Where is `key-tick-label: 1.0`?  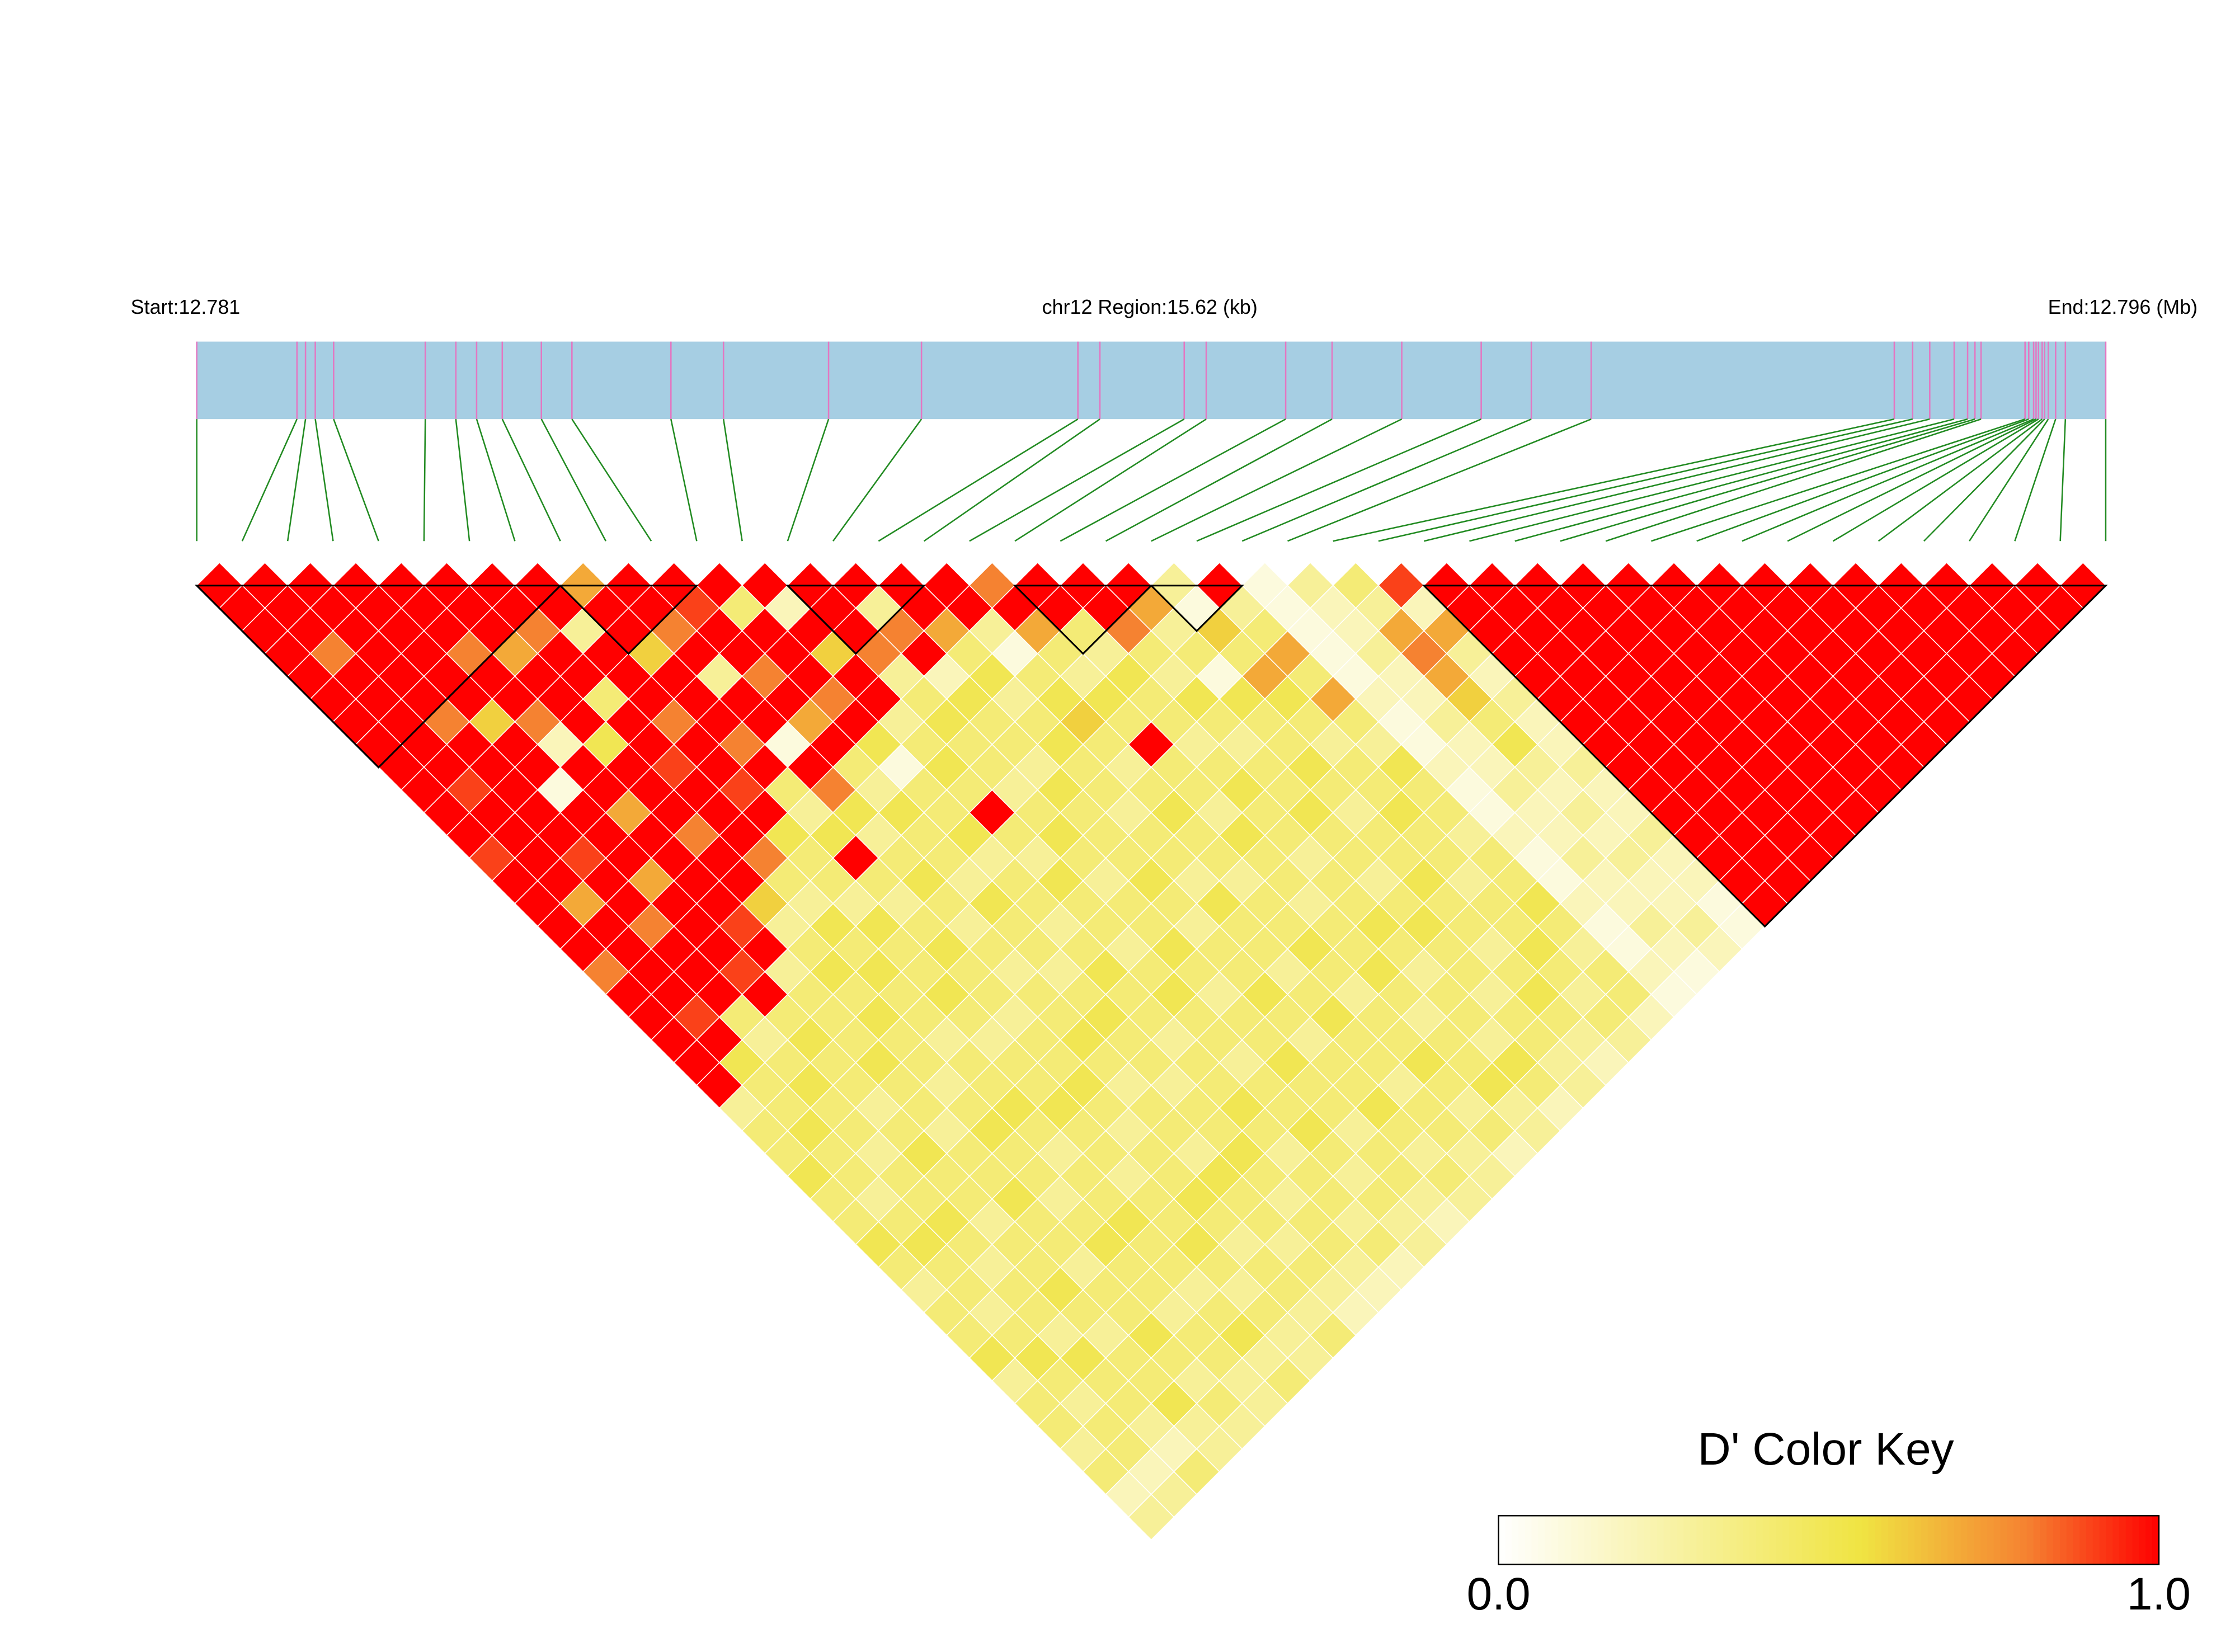
key-tick-label: 1.0 is located at coordinates (2159, 1595).